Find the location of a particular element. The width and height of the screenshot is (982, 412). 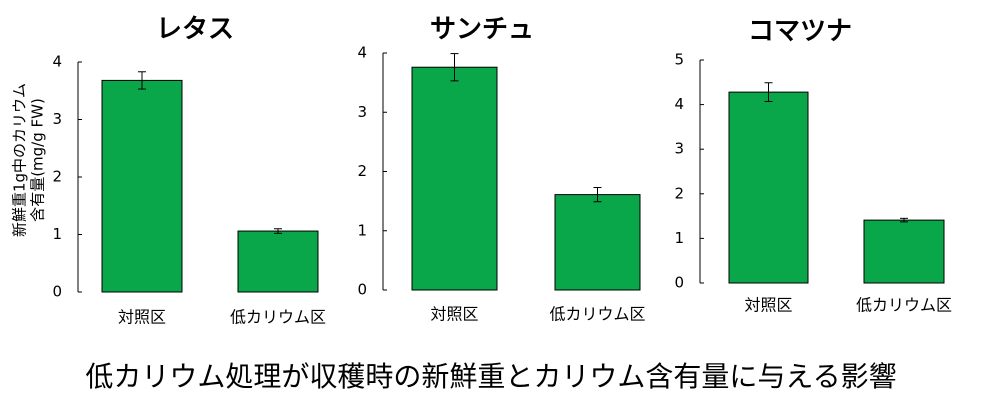

caption: 低カリウム処理が収穫時の新鮮重とカリウム含有量に与える影響 is located at coordinates (490, 376).